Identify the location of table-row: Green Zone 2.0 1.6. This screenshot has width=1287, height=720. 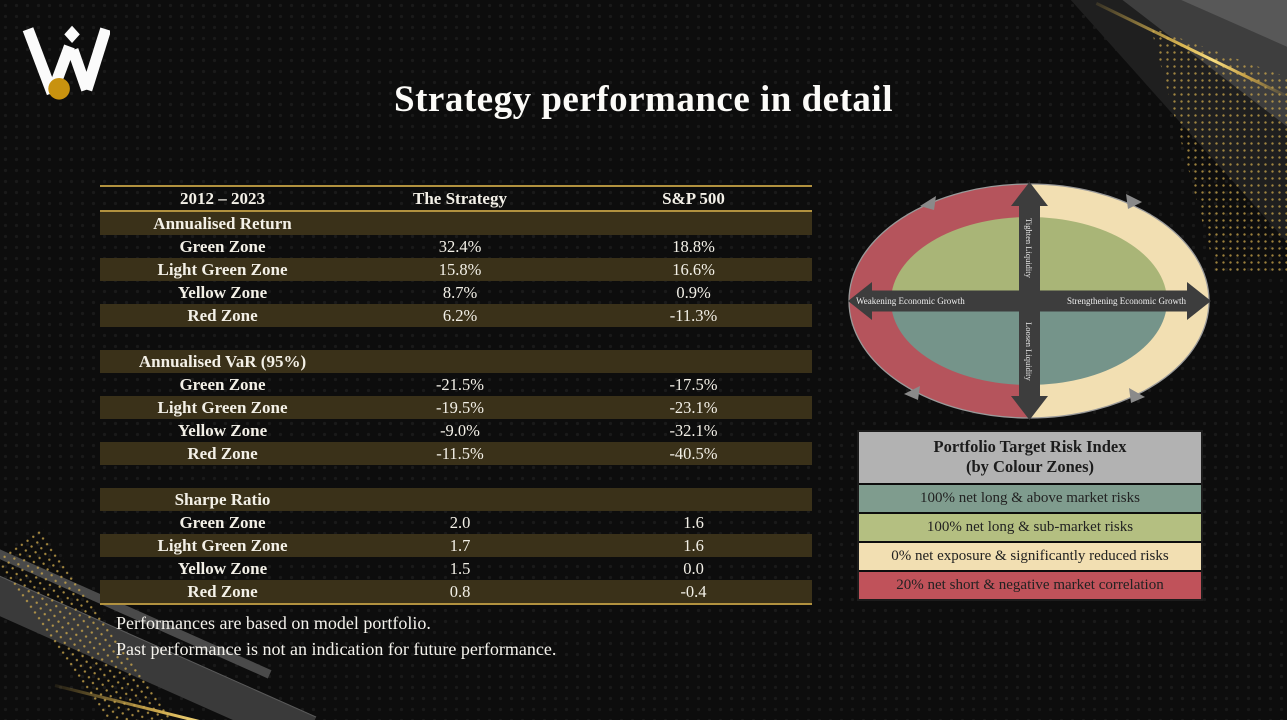
(441, 522).